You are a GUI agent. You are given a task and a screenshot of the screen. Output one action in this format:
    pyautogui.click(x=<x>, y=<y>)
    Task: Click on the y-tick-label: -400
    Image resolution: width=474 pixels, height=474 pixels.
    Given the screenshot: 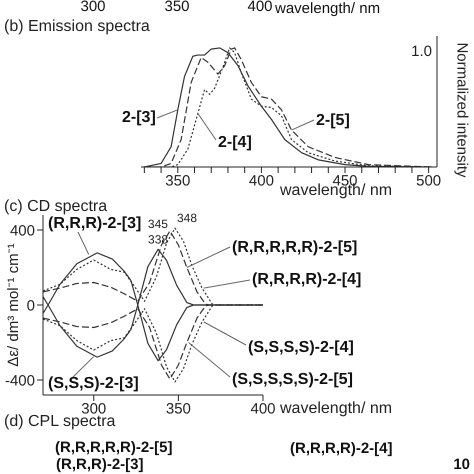 What is the action you would take?
    pyautogui.click(x=19, y=381)
    